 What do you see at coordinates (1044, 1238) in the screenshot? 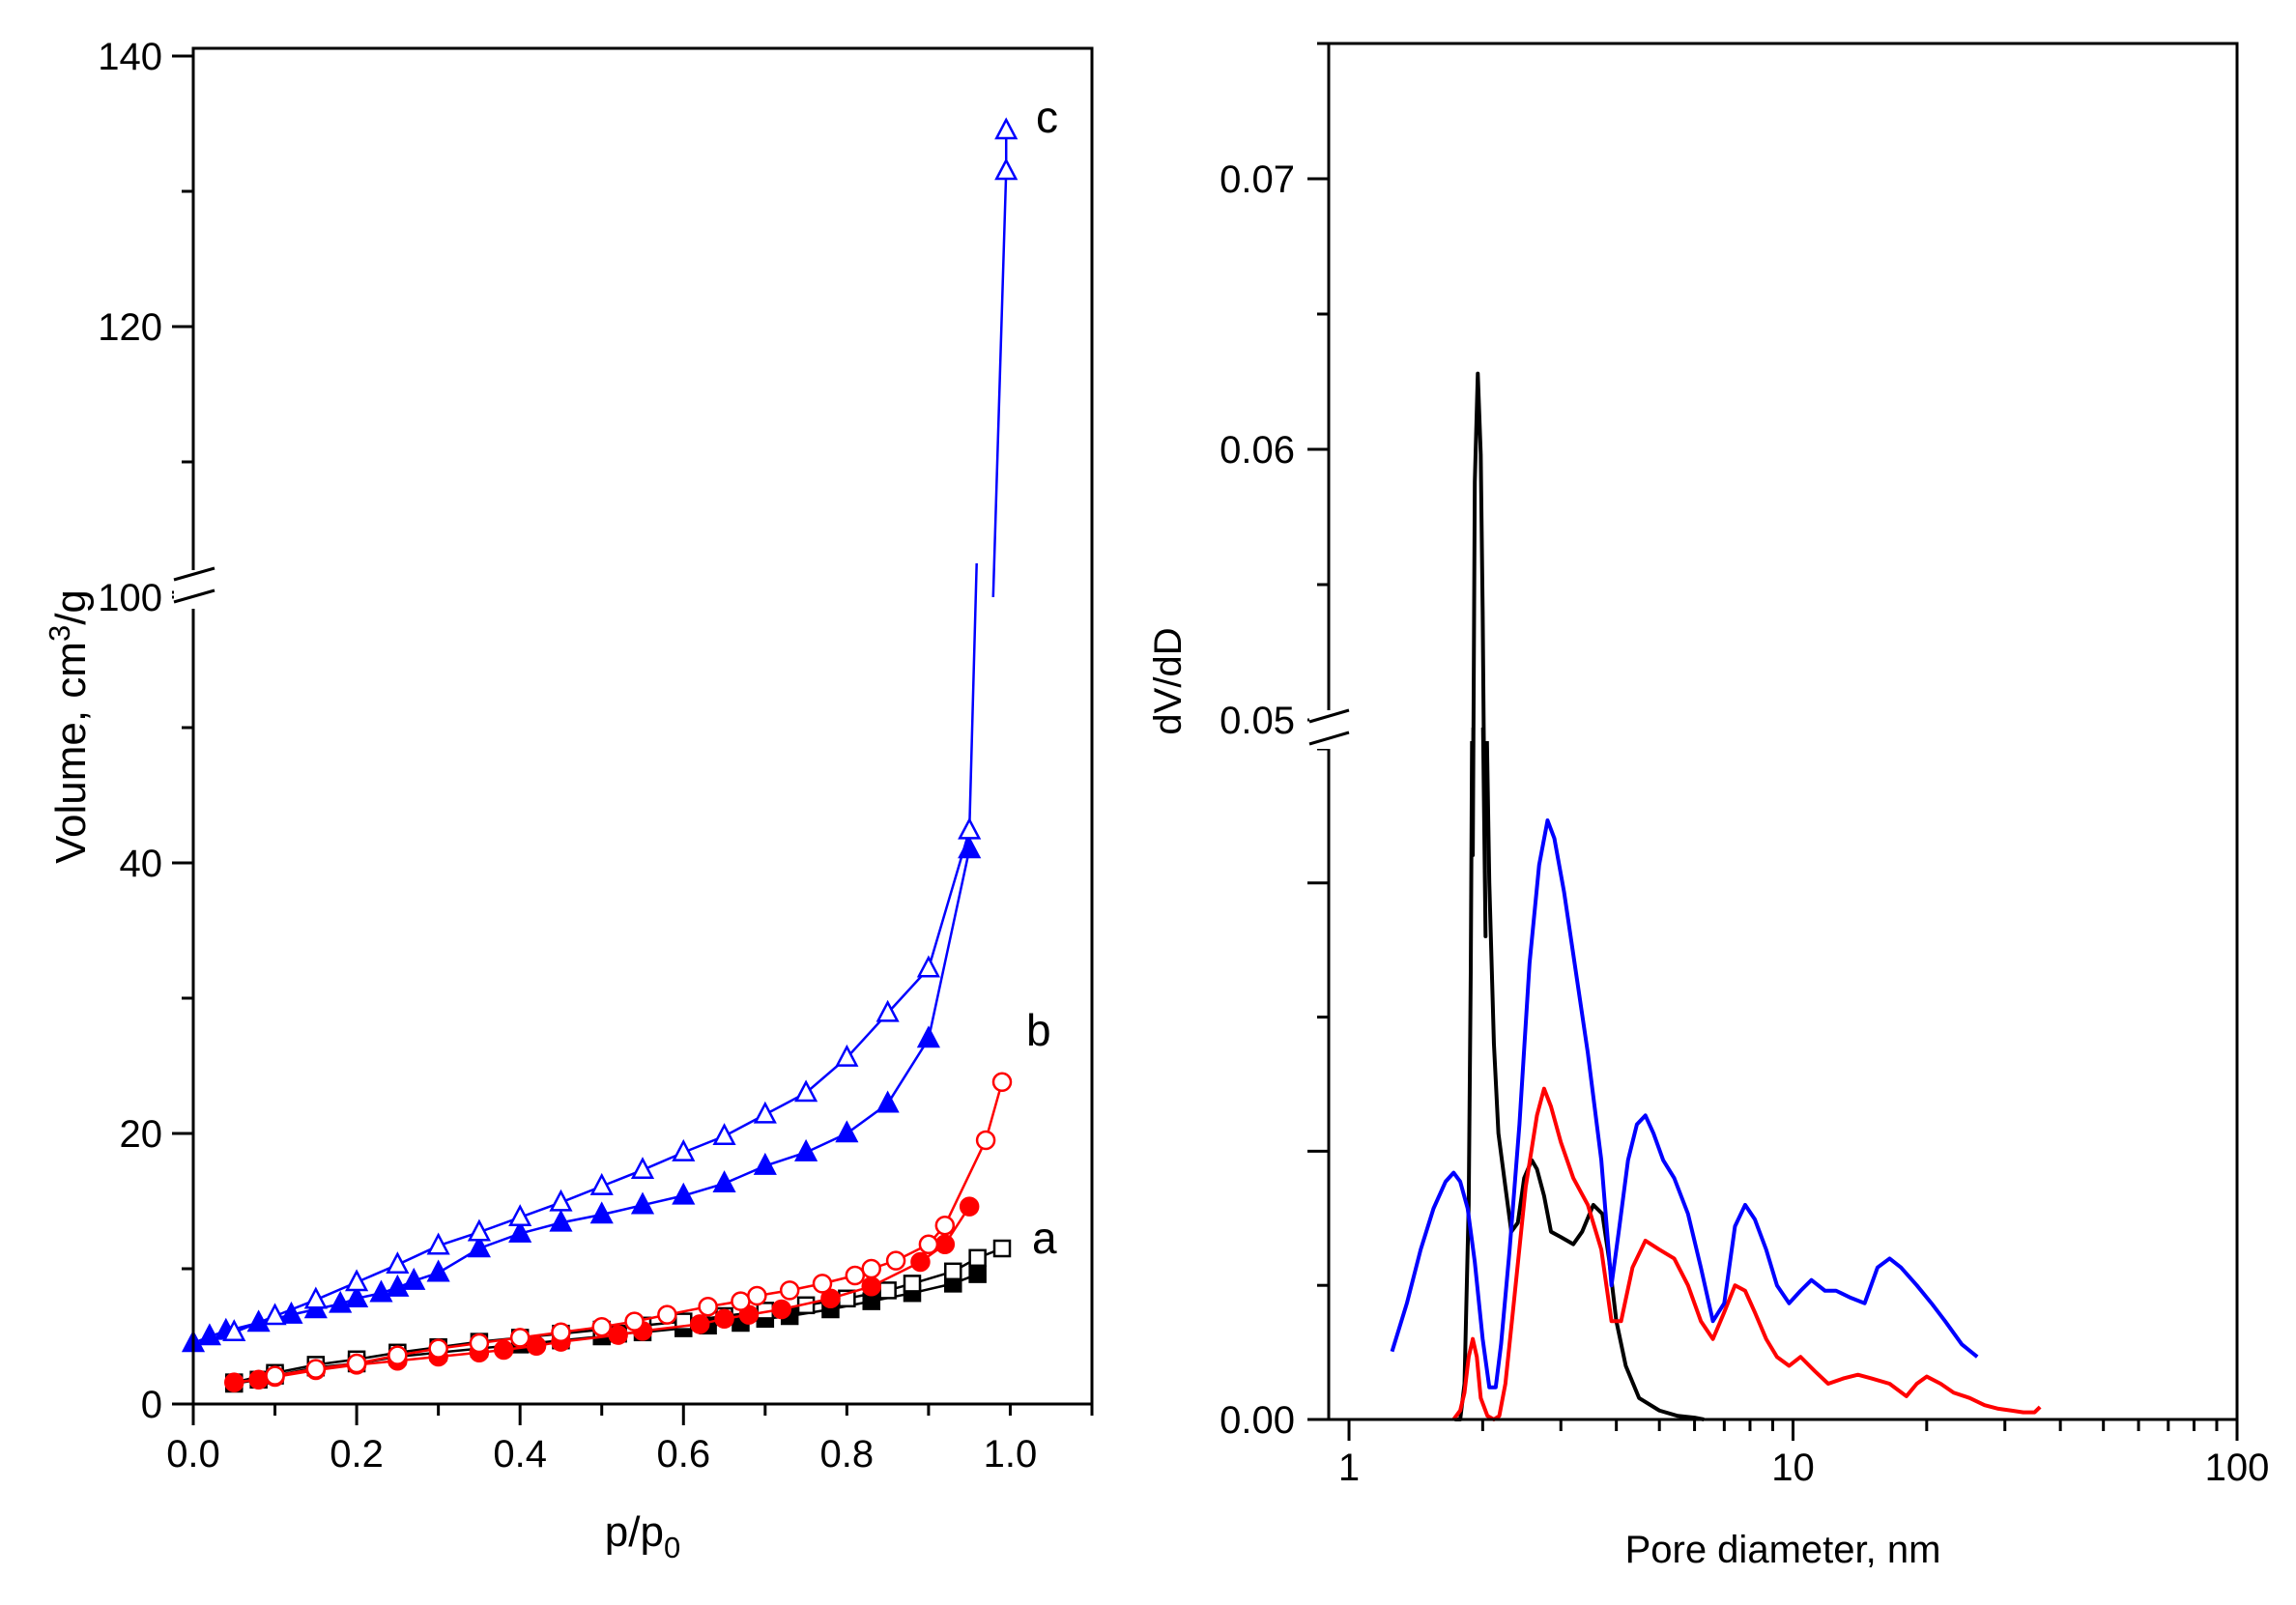
I see `curve-label-a: a` at bounding box center [1044, 1238].